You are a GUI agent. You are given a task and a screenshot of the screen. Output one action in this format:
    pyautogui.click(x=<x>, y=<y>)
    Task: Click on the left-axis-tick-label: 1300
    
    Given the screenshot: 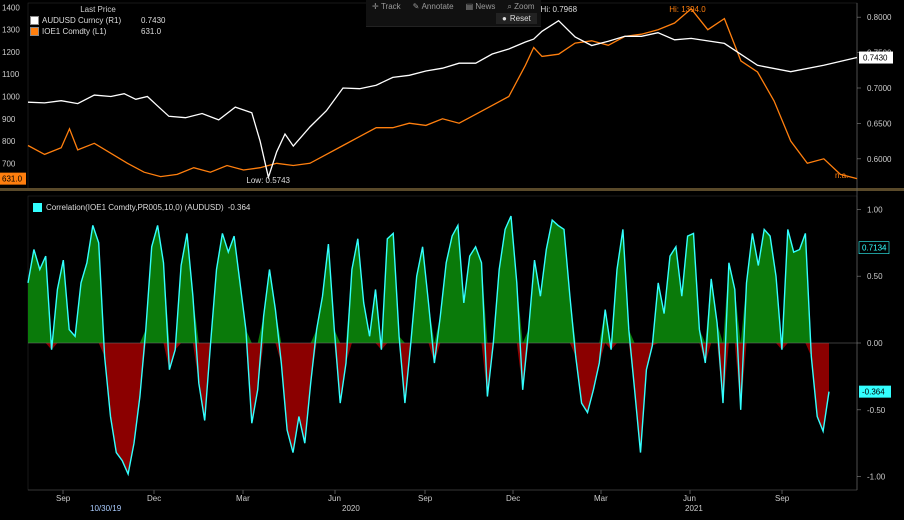 What is the action you would take?
    pyautogui.click(x=11, y=30)
    